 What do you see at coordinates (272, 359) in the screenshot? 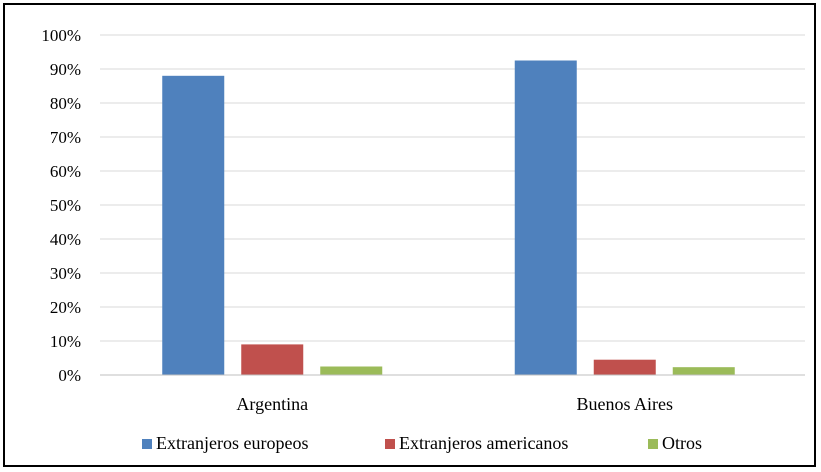
I see `bar-extranjeros-americanos-argentina` at bounding box center [272, 359].